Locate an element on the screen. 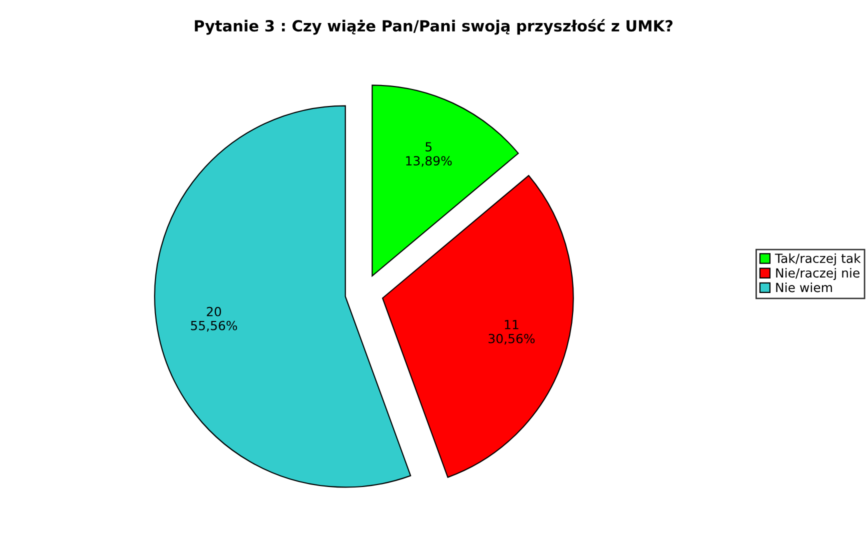  legend-label: Nie/raczej nie is located at coordinates (818, 274).